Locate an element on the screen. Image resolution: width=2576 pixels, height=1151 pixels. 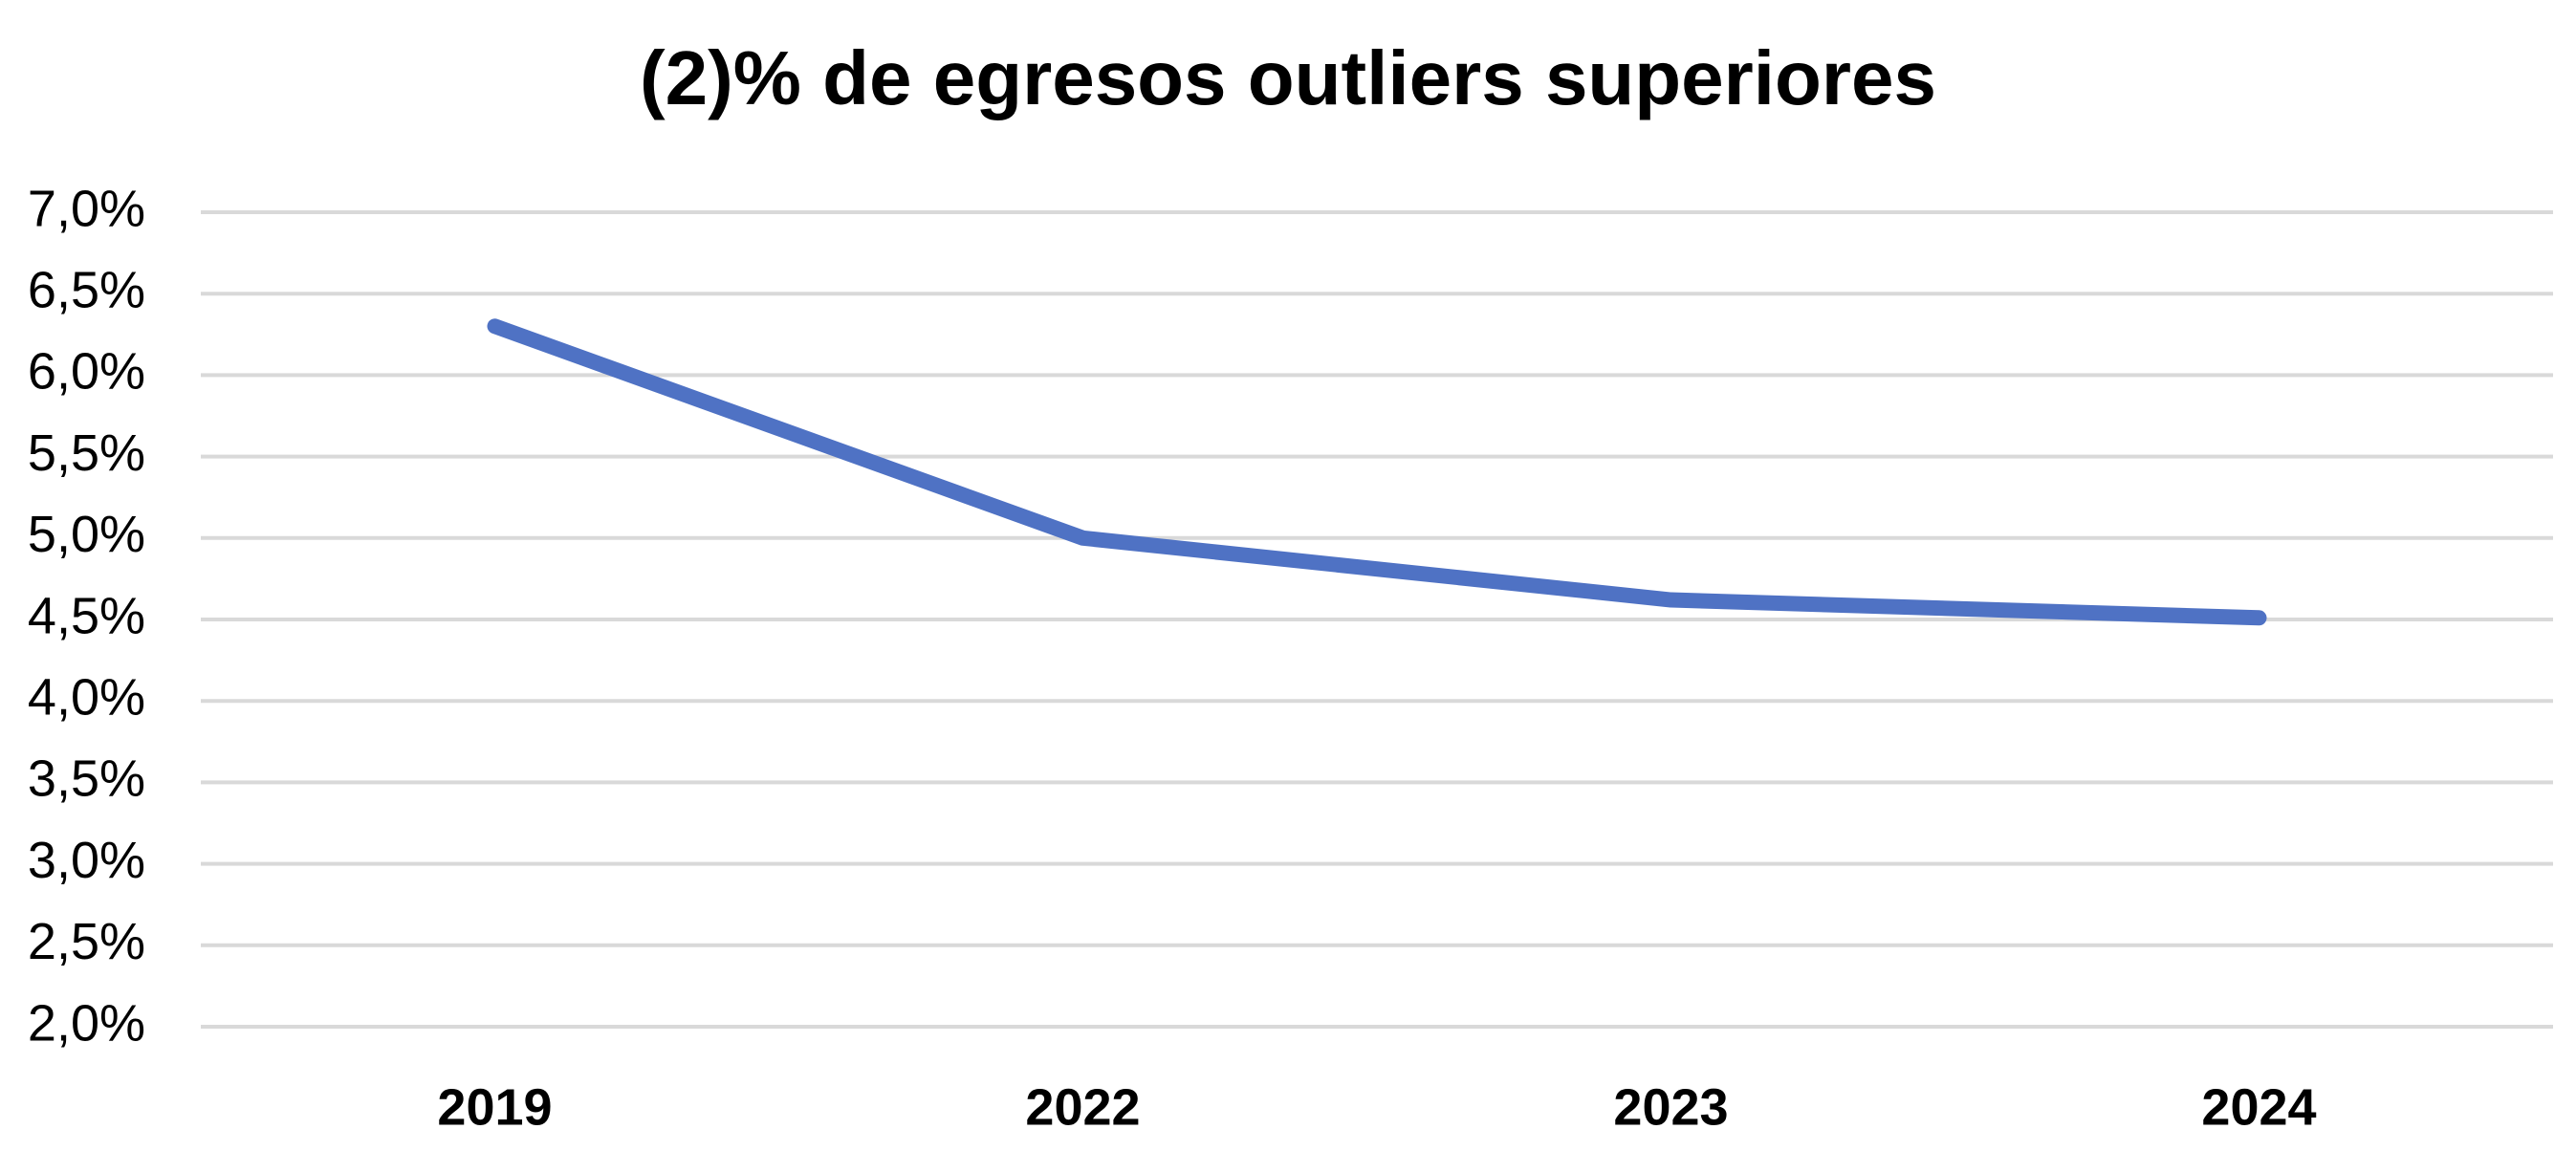
x-tick-label: 2023 is located at coordinates (1670, 1107).